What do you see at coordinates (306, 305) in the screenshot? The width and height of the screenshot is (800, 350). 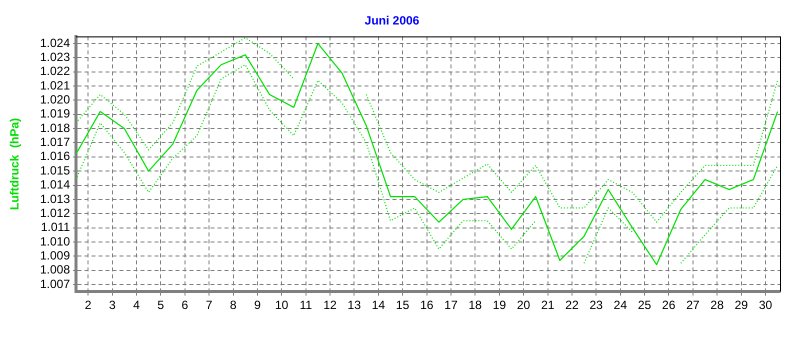 I see `x-tick-label: 11` at bounding box center [306, 305].